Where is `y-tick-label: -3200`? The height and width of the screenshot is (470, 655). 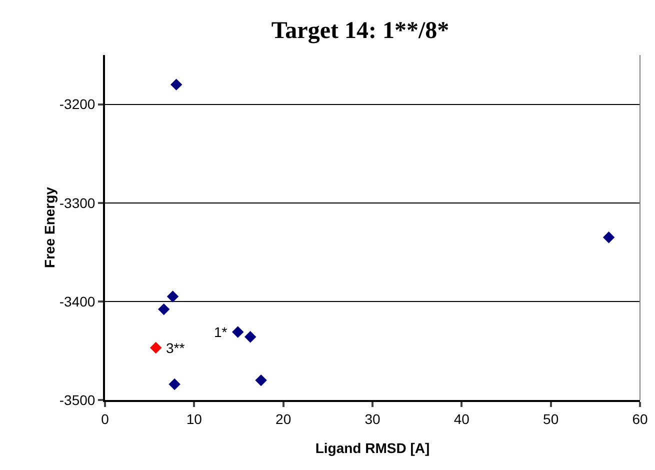 y-tick-label: -3200 is located at coordinates (77, 104).